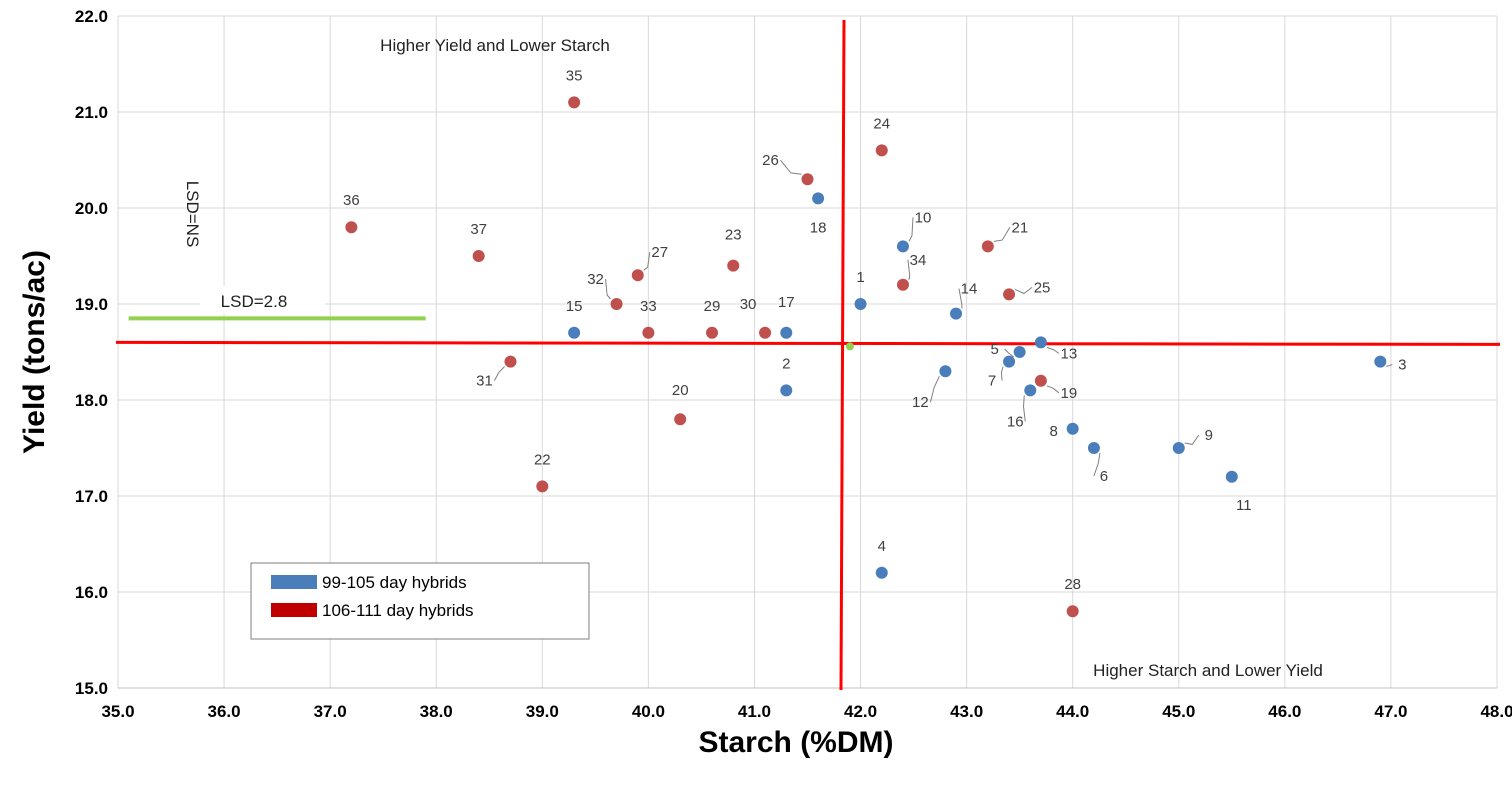 Image resolution: width=1512 pixels, height=787 pixels. What do you see at coordinates (1042, 287) in the screenshot?
I see `point-label: 25` at bounding box center [1042, 287].